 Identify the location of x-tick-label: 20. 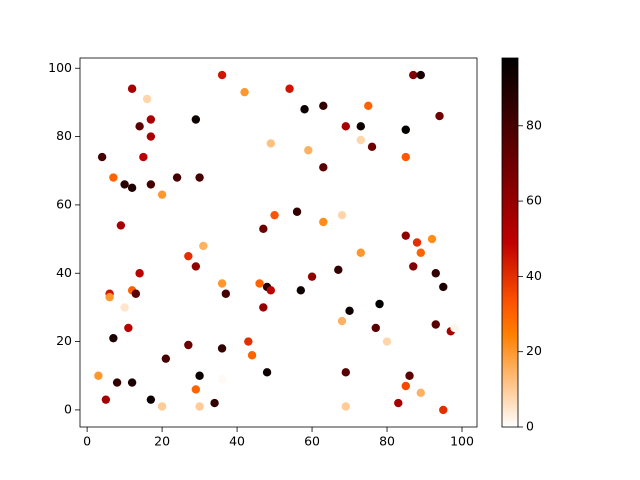
(162, 441).